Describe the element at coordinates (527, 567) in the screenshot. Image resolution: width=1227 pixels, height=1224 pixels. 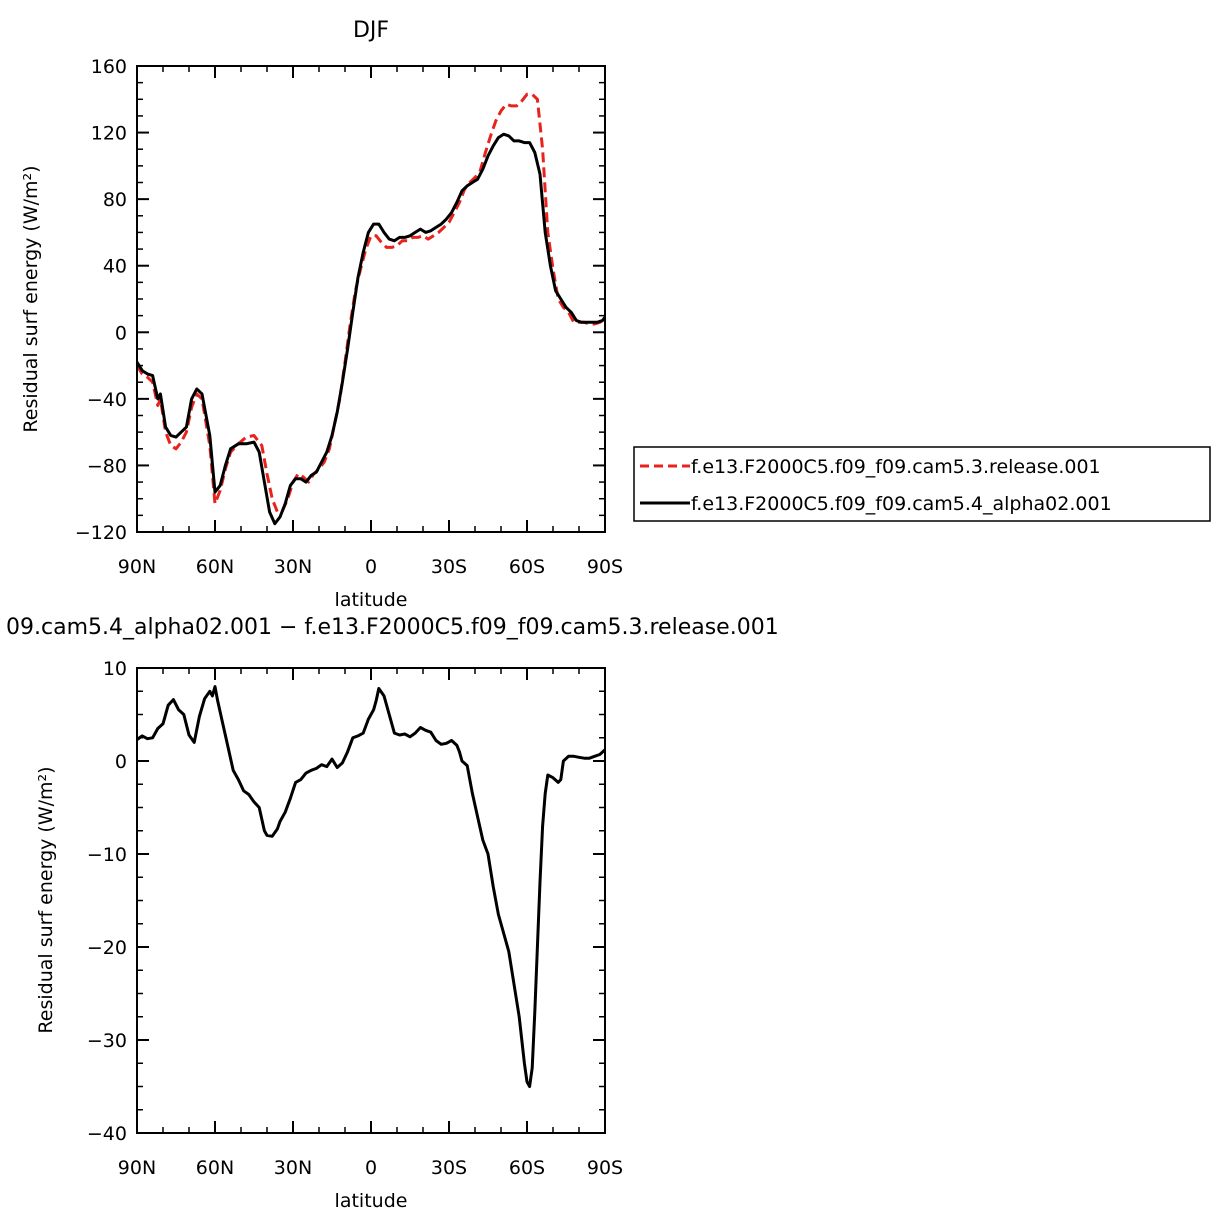
I see `top-xtick-label-5: 60S` at that location.